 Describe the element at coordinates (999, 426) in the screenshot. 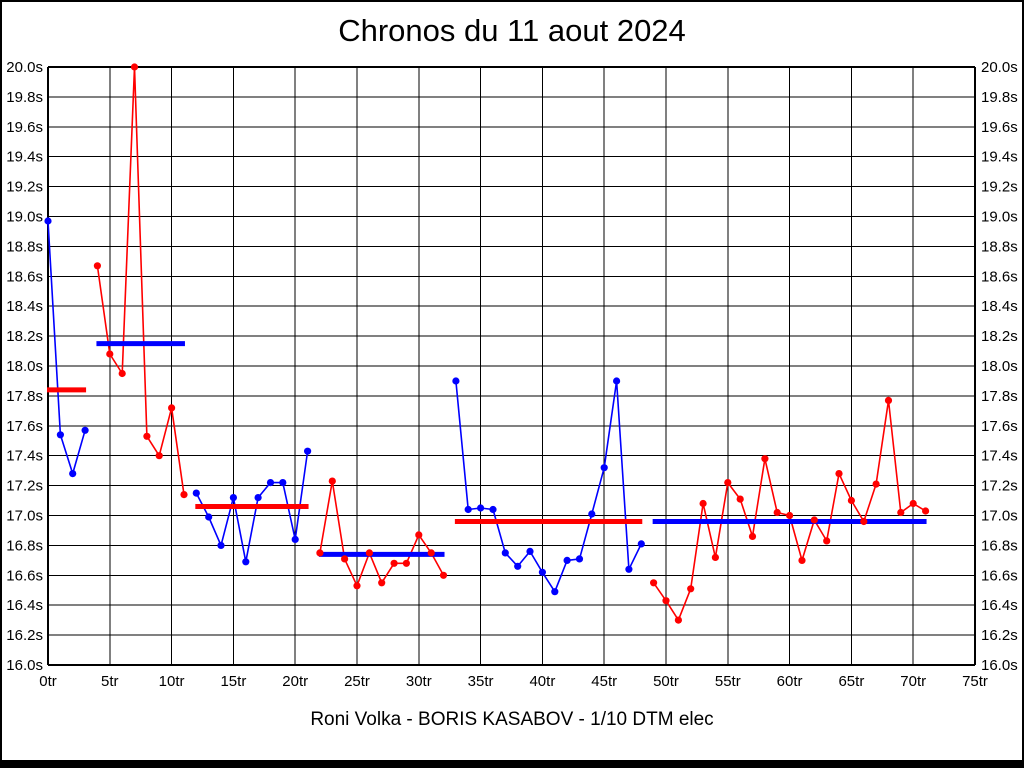

I see `y-tick-label-right: 17.6s` at that location.